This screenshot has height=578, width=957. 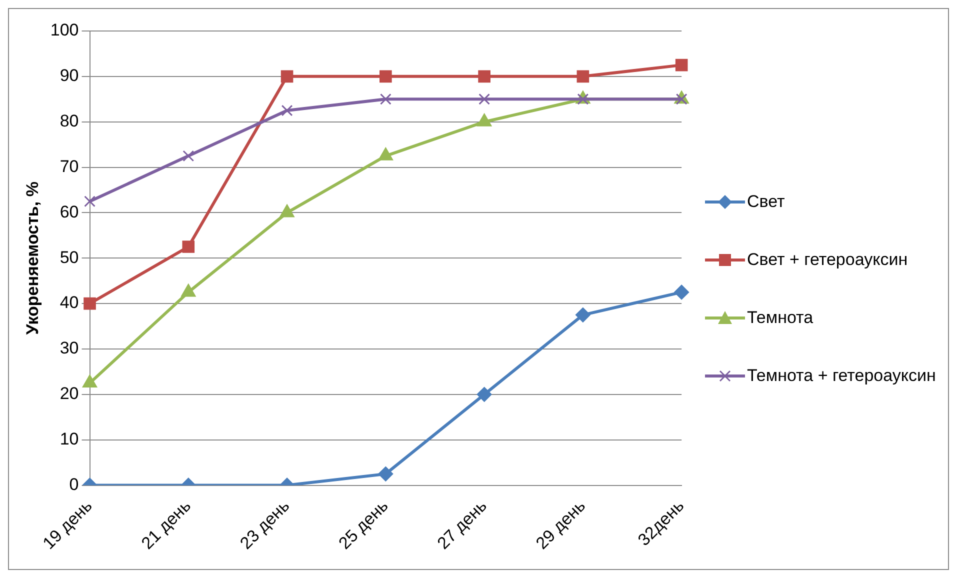 What do you see at coordinates (69, 394) in the screenshot?
I see `y-tick-label: 20` at bounding box center [69, 394].